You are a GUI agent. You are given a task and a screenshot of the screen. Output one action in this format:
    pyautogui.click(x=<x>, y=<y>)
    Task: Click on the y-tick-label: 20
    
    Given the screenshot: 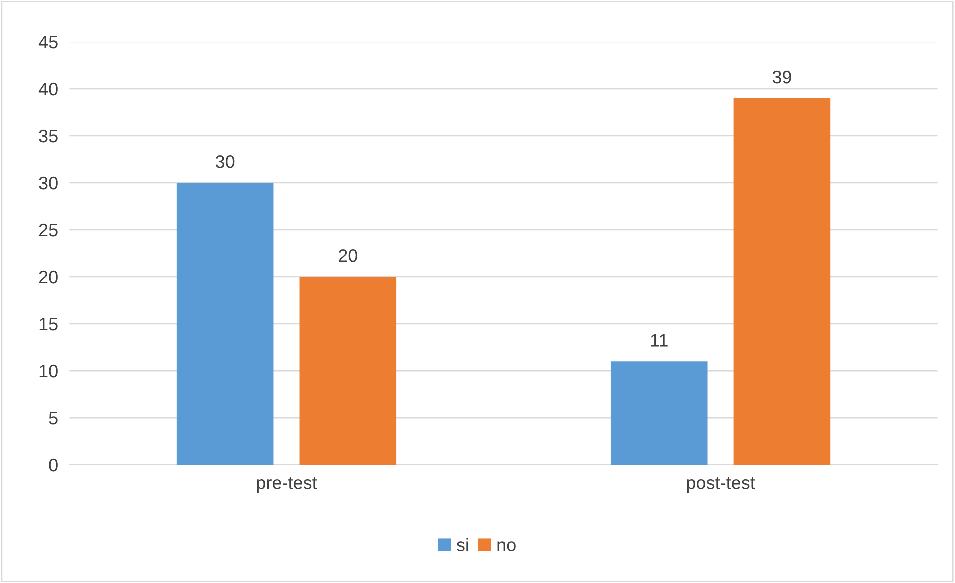 What is the action you would take?
    pyautogui.click(x=48, y=277)
    